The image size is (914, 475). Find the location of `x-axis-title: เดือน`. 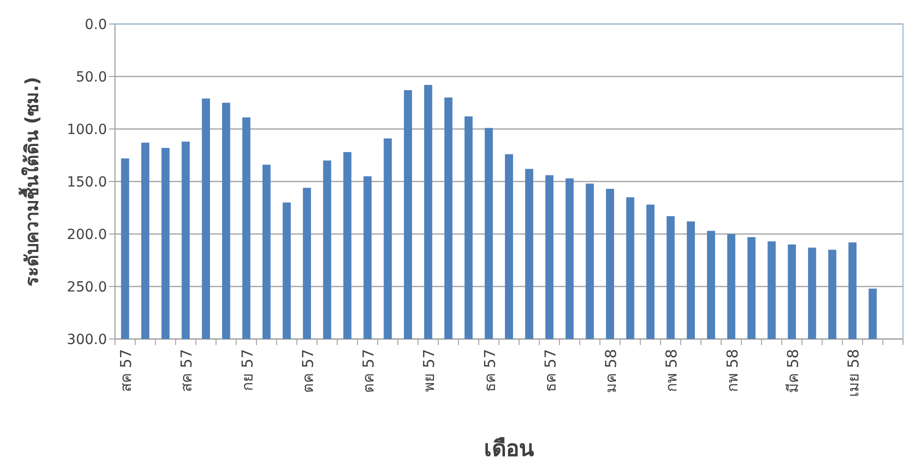

x-axis-title: เดือน is located at coordinates (509, 449).